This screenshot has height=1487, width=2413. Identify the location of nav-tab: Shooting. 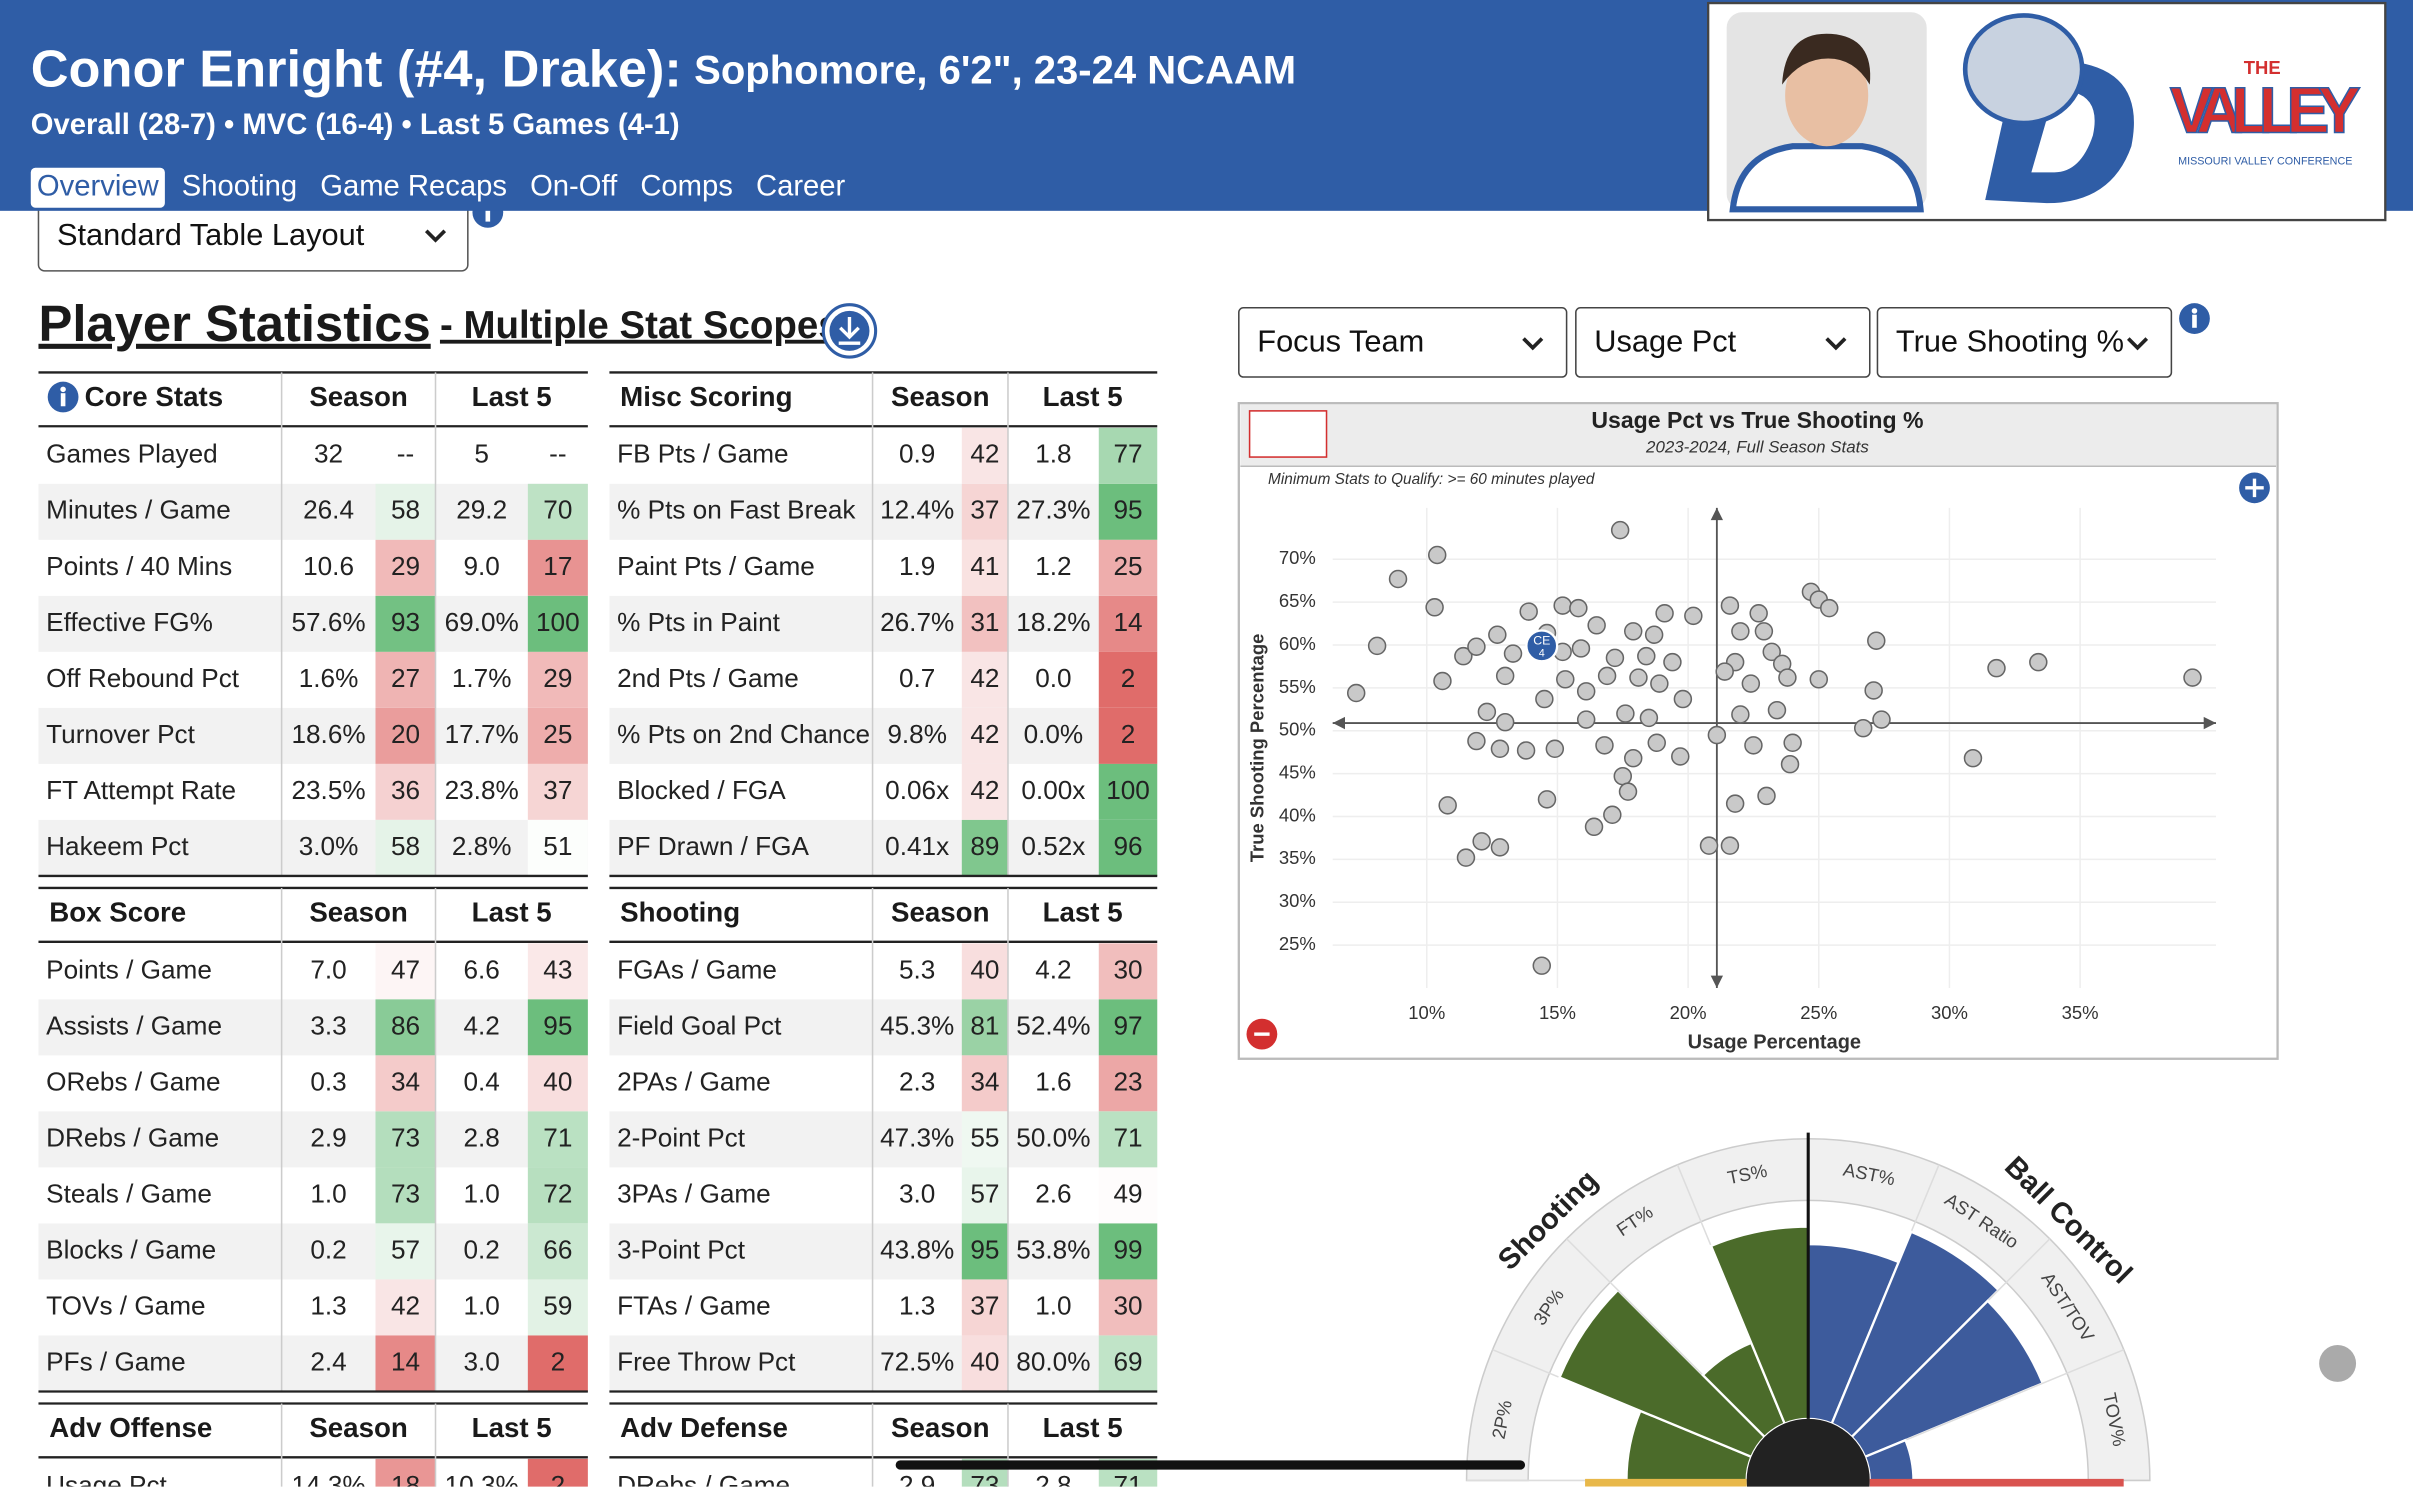
(239, 186).